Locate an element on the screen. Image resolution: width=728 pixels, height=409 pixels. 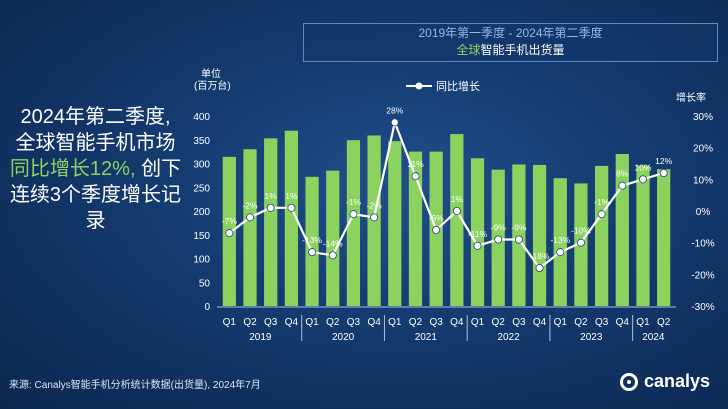
left-tick-label: 50 is located at coordinates (205, 283).